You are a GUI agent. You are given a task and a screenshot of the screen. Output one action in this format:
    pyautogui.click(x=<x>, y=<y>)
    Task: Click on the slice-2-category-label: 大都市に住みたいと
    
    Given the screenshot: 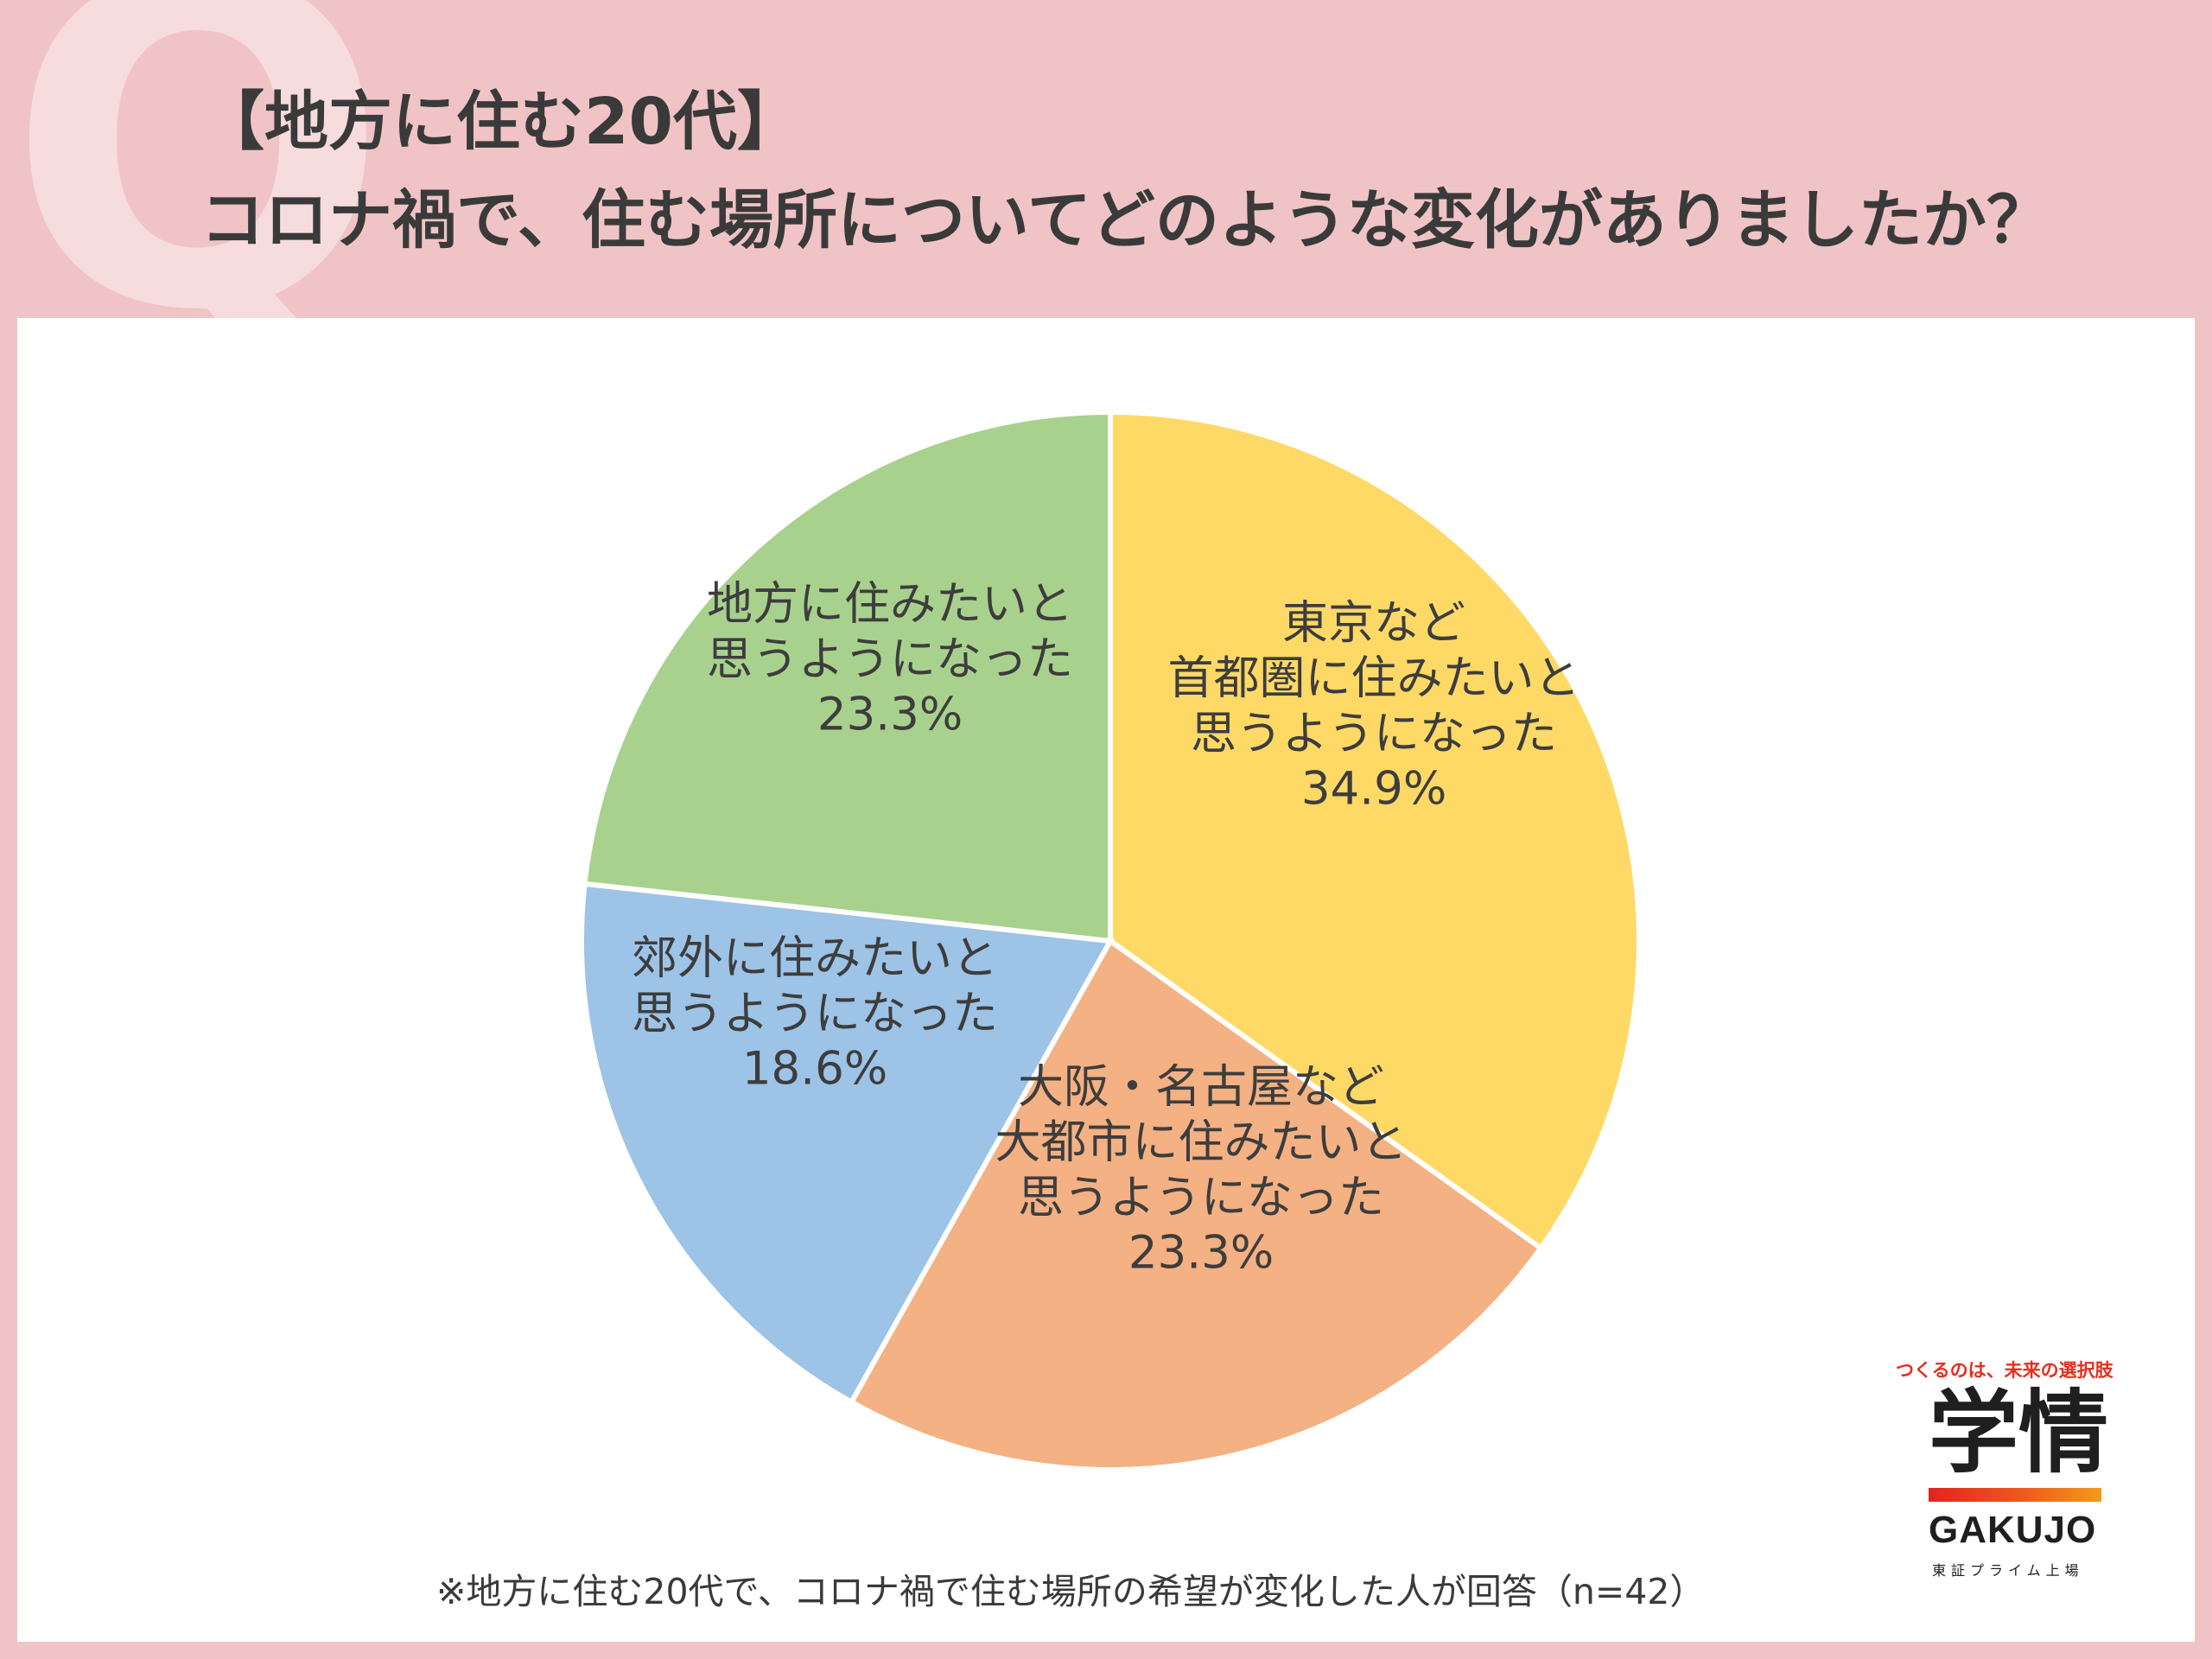 What is the action you would take?
    pyautogui.click(x=1201, y=1142)
    